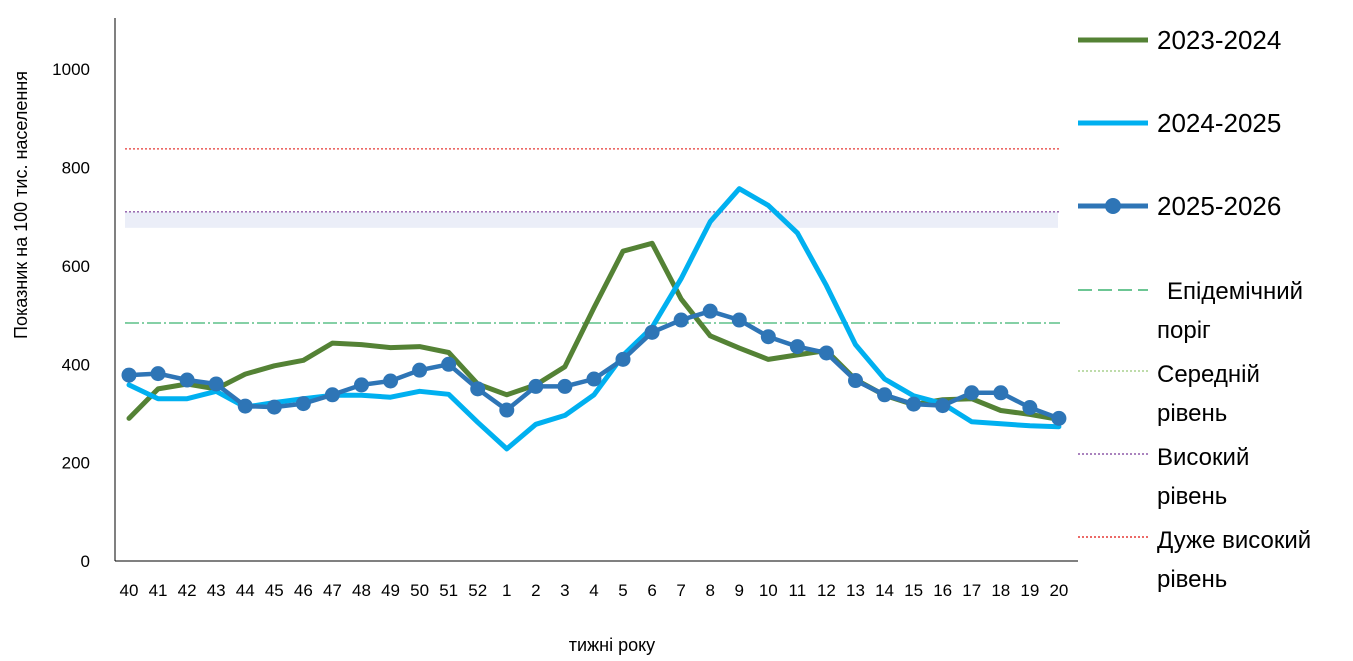 The image size is (1353, 661). What do you see at coordinates (1219, 123) in the screenshot?
I see `legend-label: 2024-2025` at bounding box center [1219, 123].